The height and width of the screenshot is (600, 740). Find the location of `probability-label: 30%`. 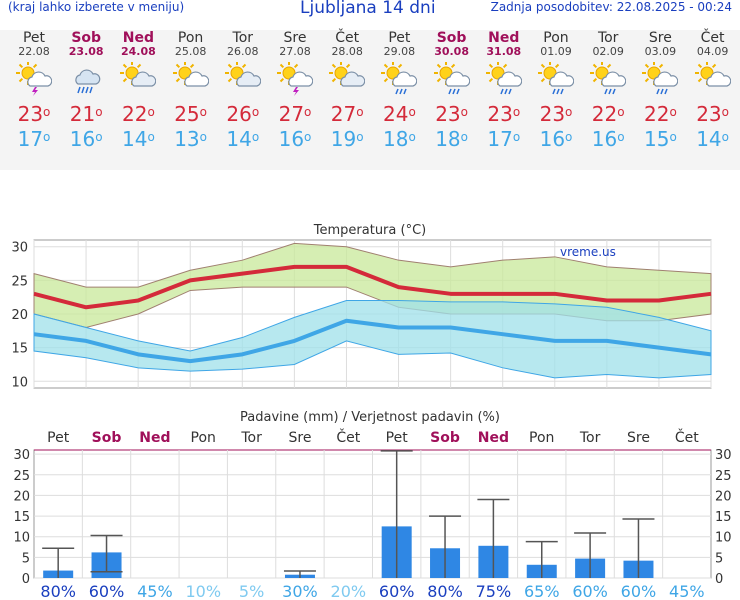

probability-label: 30% is located at coordinates (300, 591).